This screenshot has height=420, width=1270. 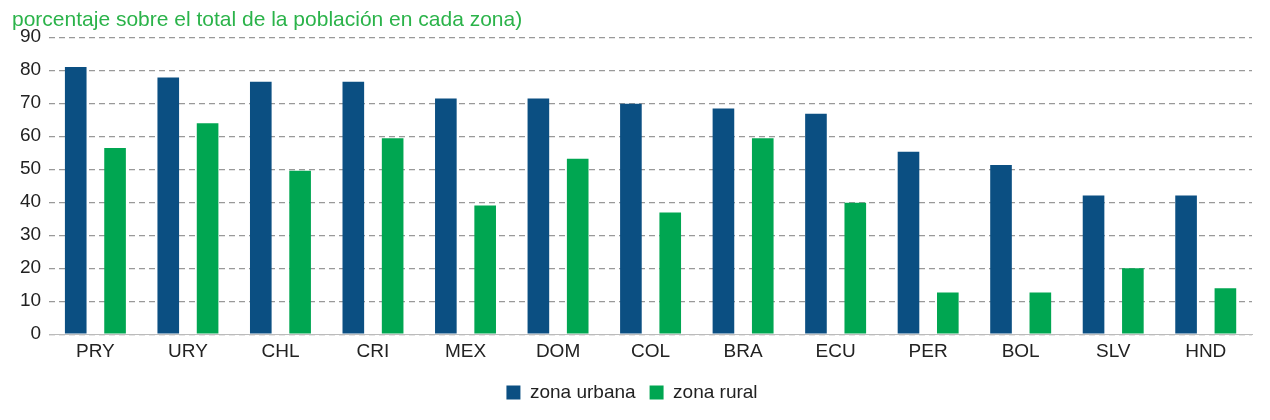 What do you see at coordinates (373, 350) in the screenshot?
I see `x-tick-label: CRI` at bounding box center [373, 350].